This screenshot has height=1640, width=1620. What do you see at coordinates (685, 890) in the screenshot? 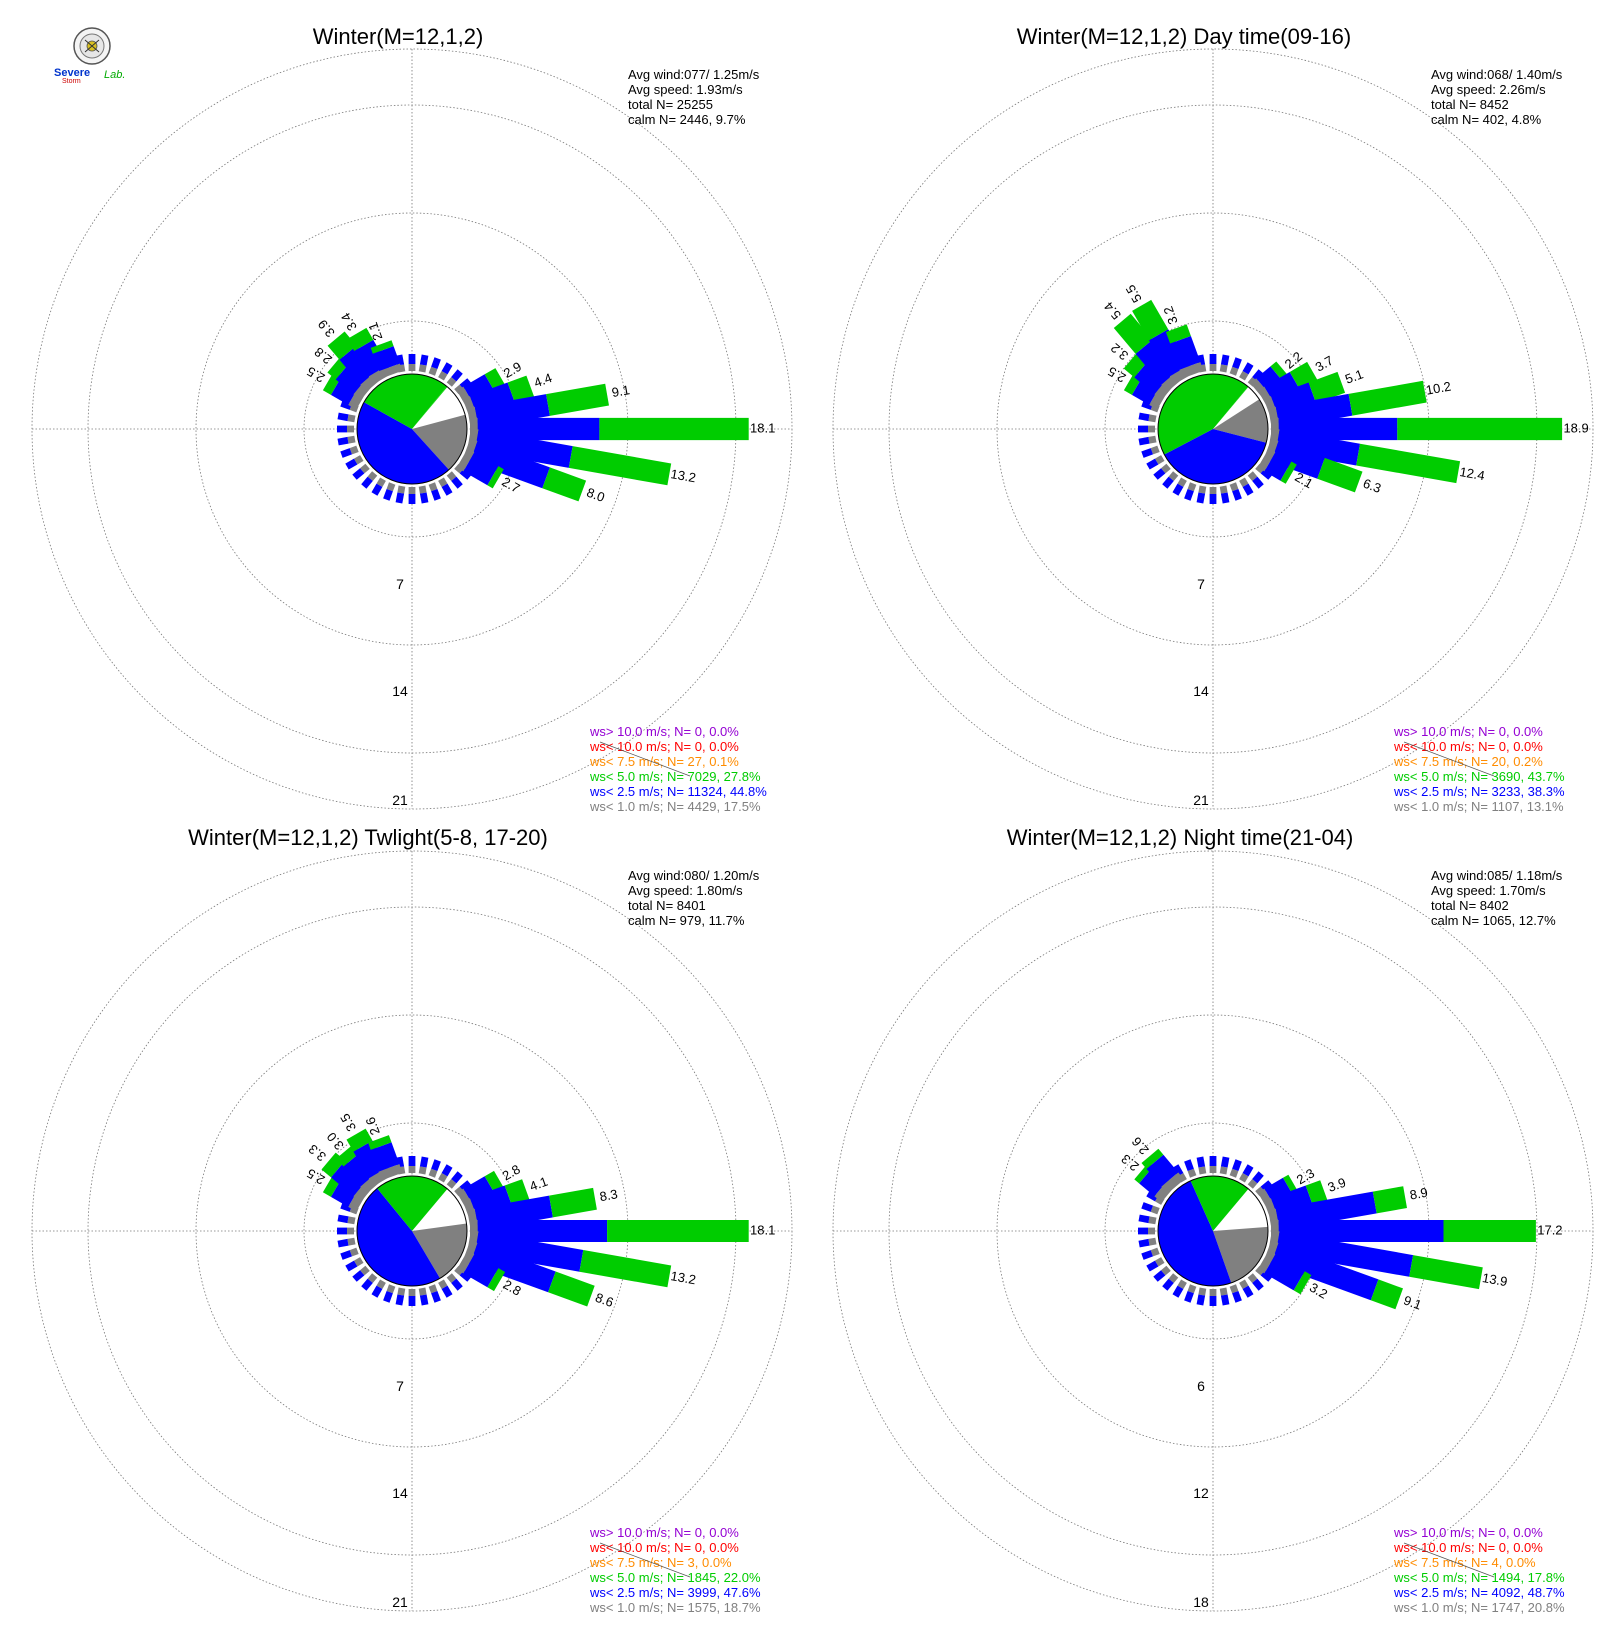
I see `info-line: Avg speed: 1.80m/s` at bounding box center [685, 890].